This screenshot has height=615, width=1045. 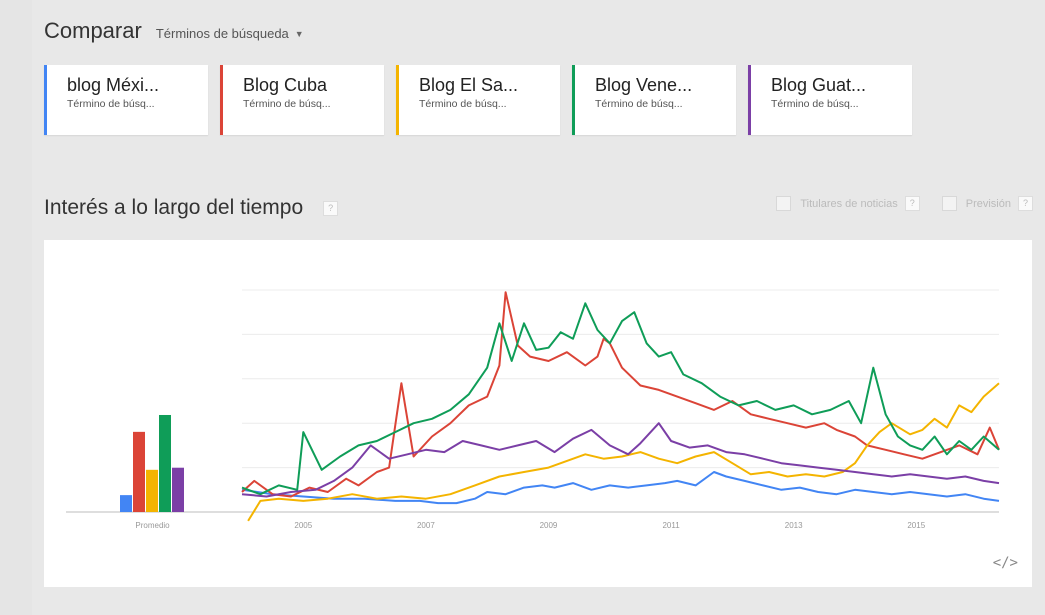 I want to click on x-tick-label: 2009, so click(x=549, y=525).